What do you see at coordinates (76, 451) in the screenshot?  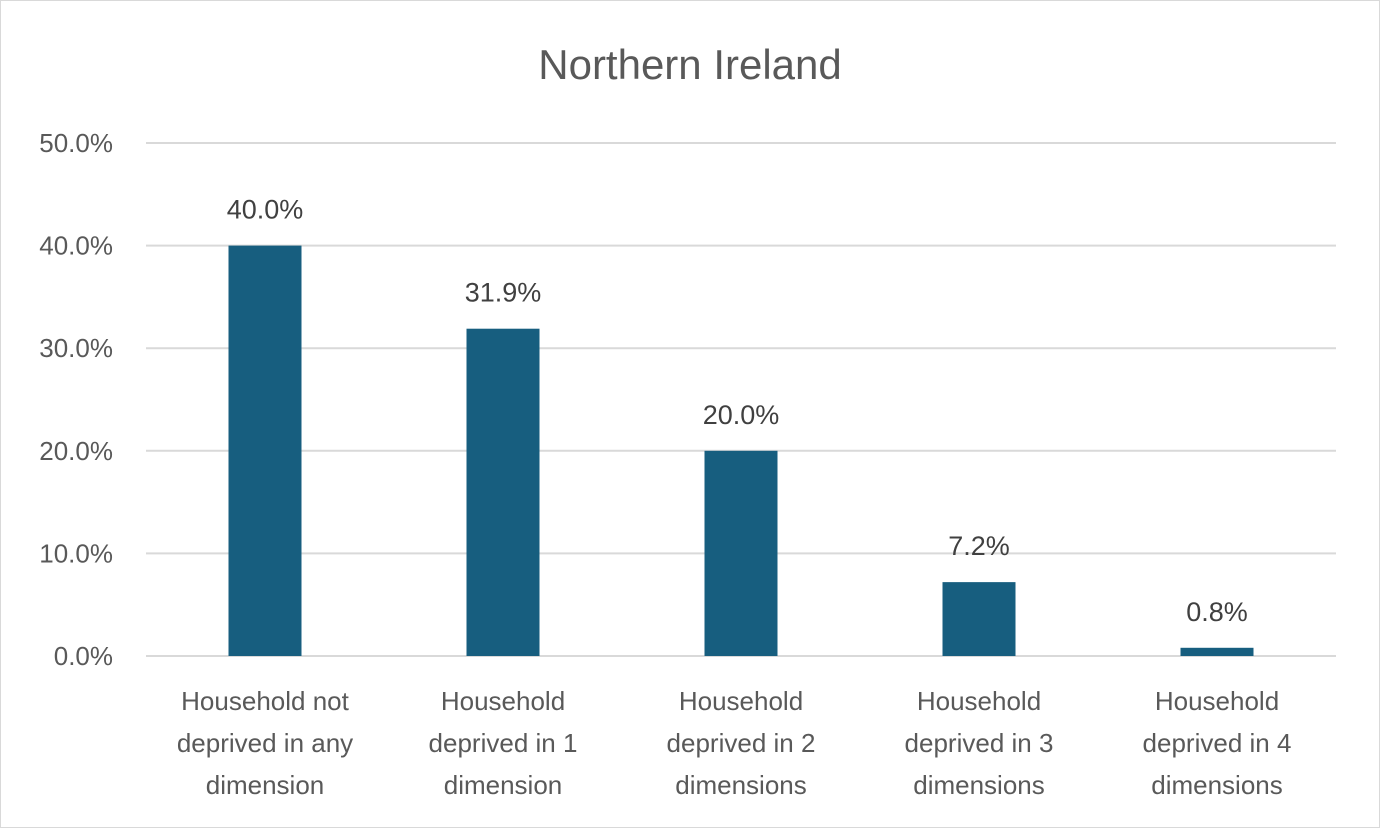 I see `y-tick-label: 20.0%` at bounding box center [76, 451].